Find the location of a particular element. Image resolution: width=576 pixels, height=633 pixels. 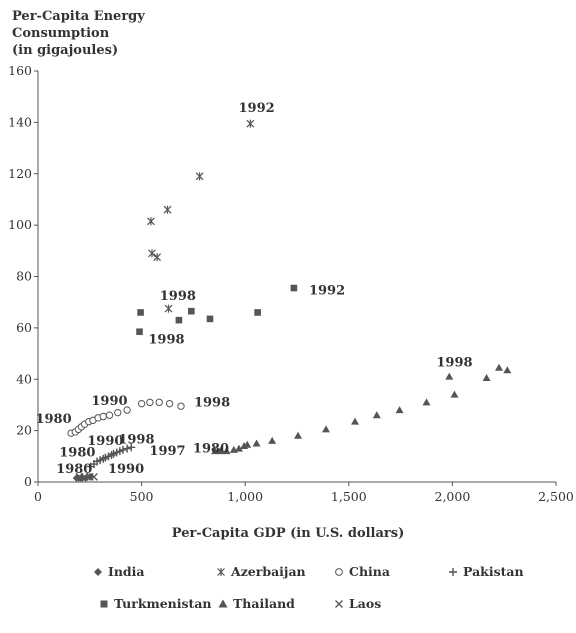

x-tick-label: 0 is located at coordinates (38, 496).